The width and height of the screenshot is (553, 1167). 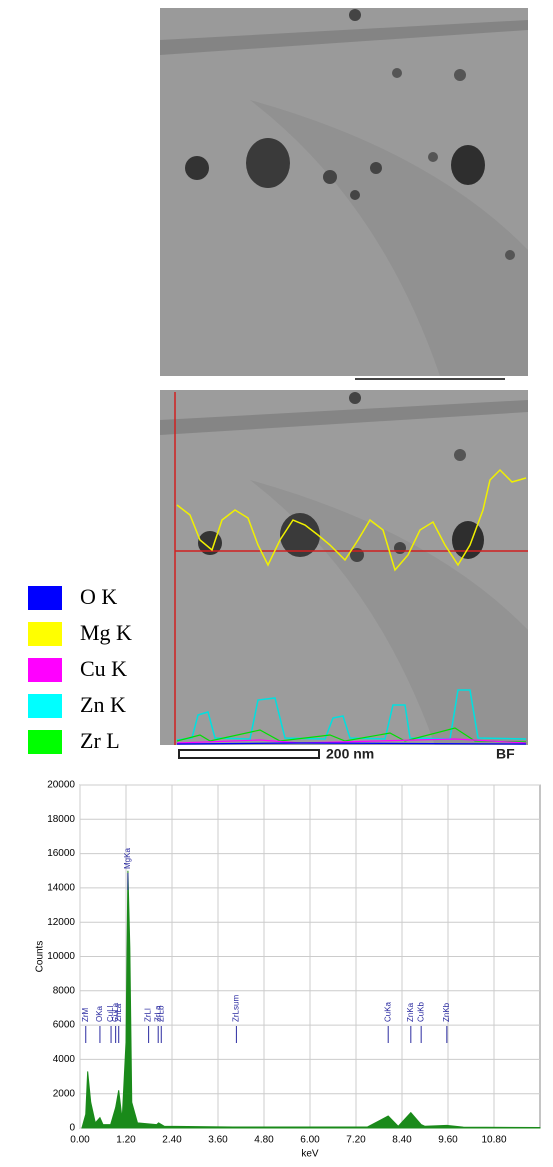 What do you see at coordinates (172, 1140) in the screenshot?
I see `x-tick-label: 2.40` at bounding box center [172, 1140].